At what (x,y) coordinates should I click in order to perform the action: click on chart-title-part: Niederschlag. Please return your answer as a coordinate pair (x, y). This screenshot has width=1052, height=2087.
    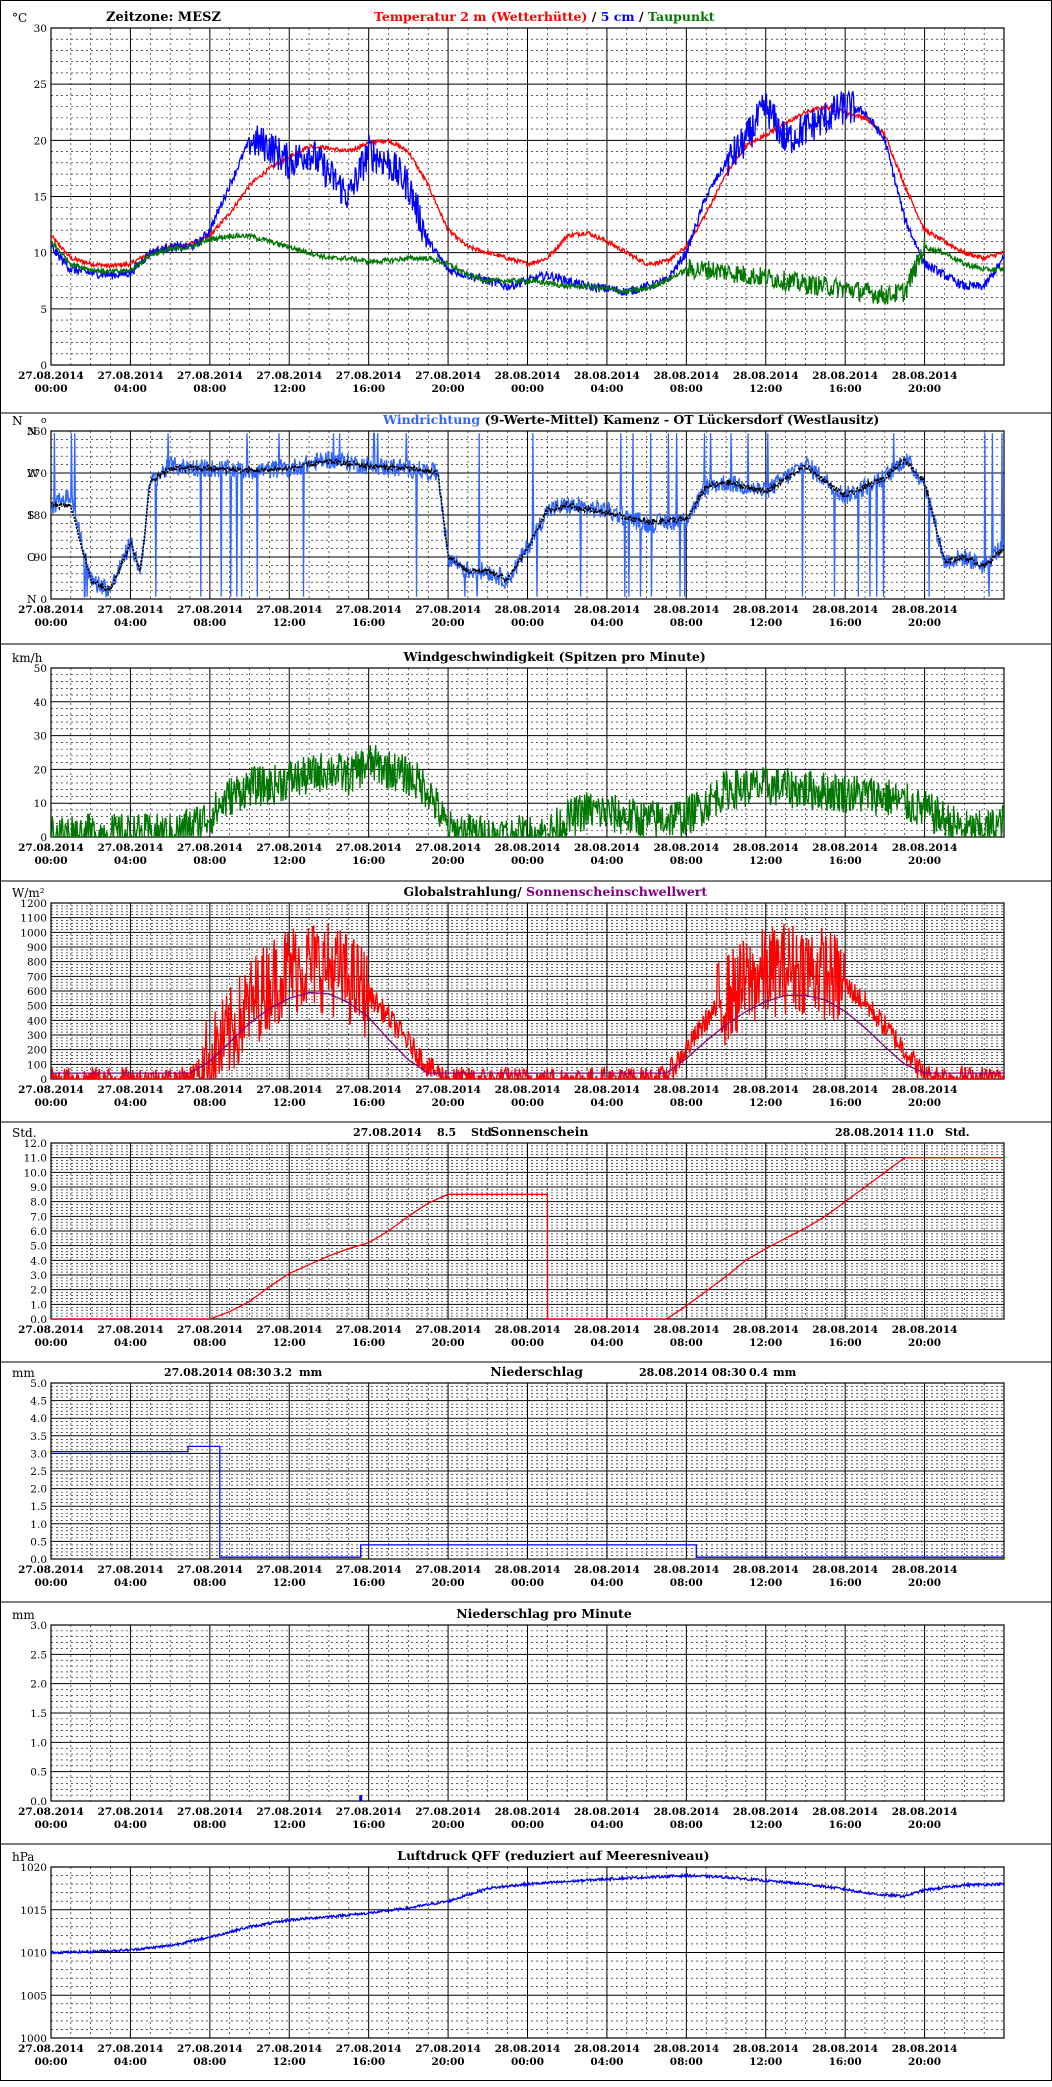
    Looking at the image, I should click on (536, 1371).